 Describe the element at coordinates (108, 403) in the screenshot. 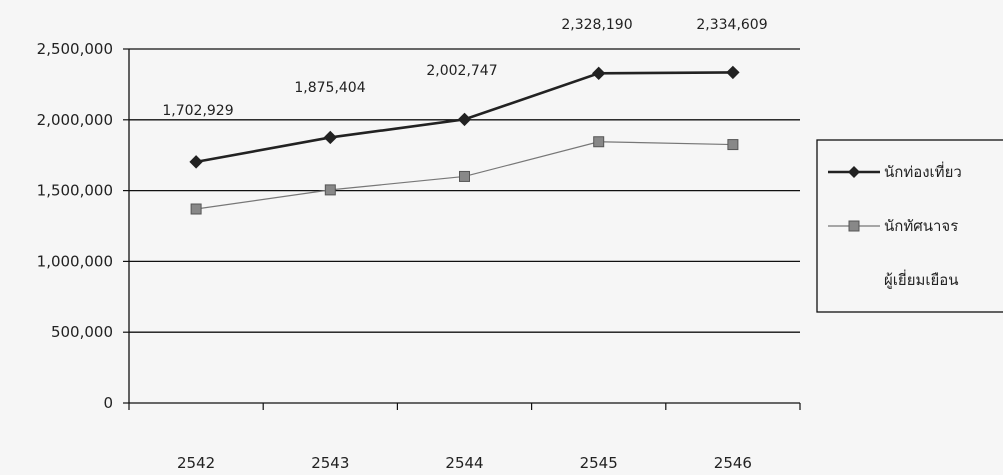

I see `y-tick-label: 0` at that location.